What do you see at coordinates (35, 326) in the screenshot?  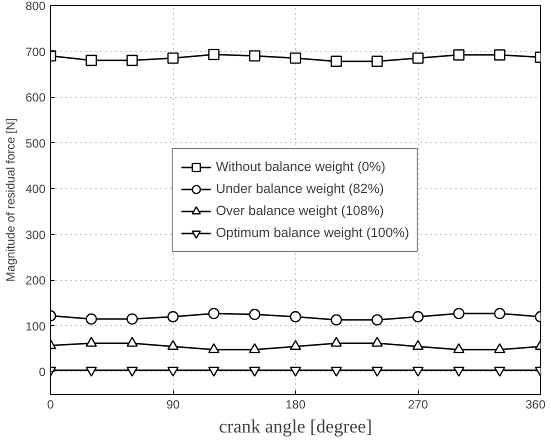 I see `y-tick-label: 100` at bounding box center [35, 326].